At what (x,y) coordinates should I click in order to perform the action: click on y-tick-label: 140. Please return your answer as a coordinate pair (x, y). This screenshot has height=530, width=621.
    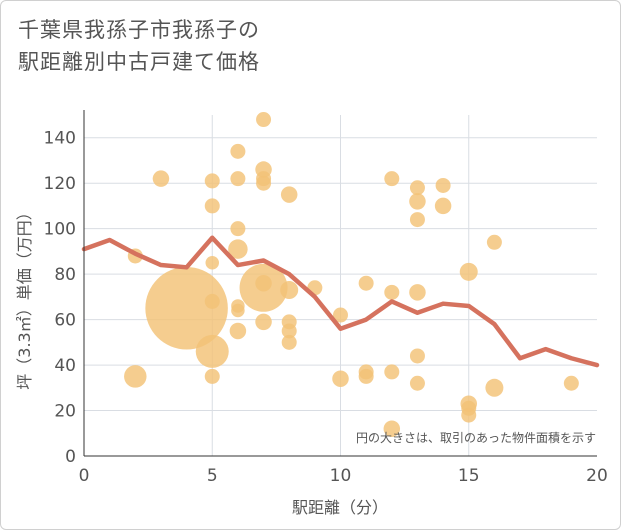
    Looking at the image, I should click on (60, 139).